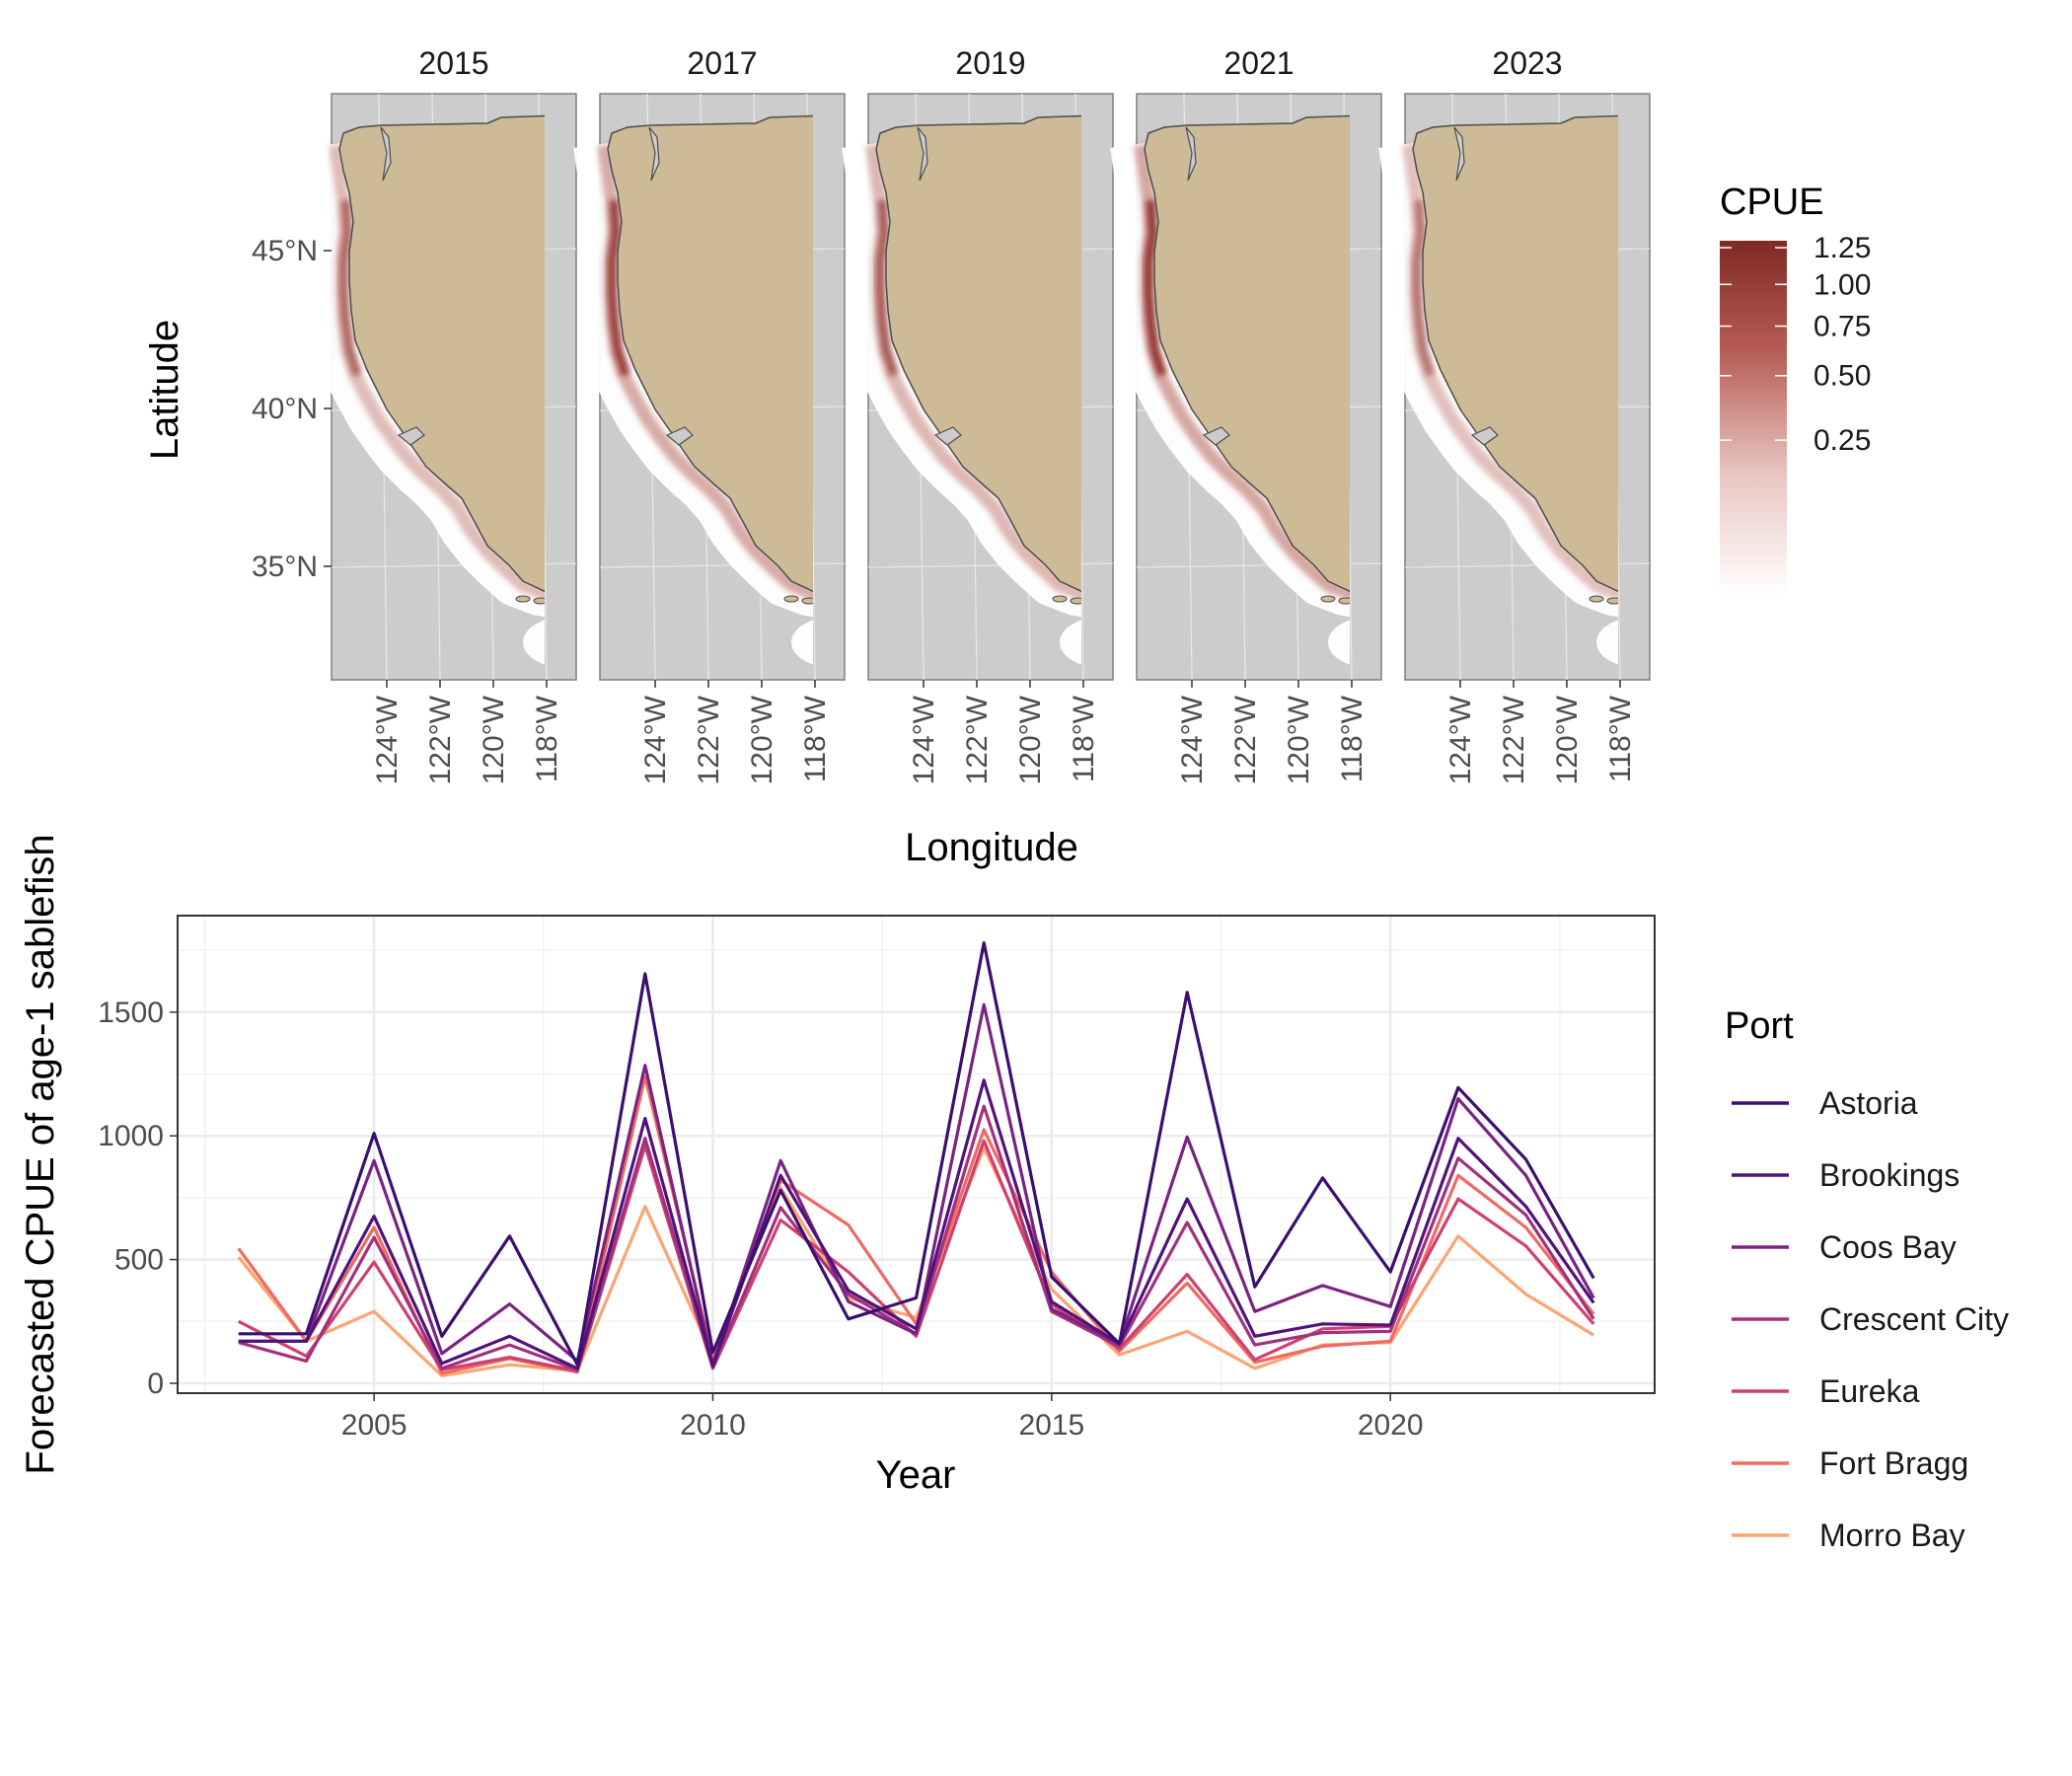  I want to click on cpue-colorbar-label: 0.75, so click(1842, 327).